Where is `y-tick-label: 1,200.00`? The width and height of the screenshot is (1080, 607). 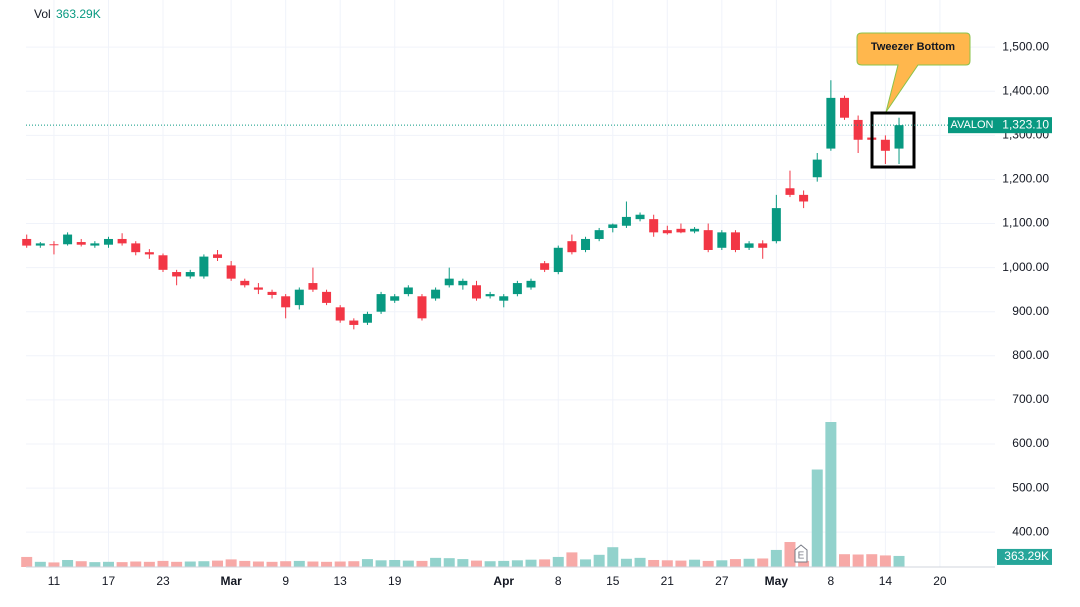 y-tick-label: 1,200.00 is located at coordinates (1025, 179).